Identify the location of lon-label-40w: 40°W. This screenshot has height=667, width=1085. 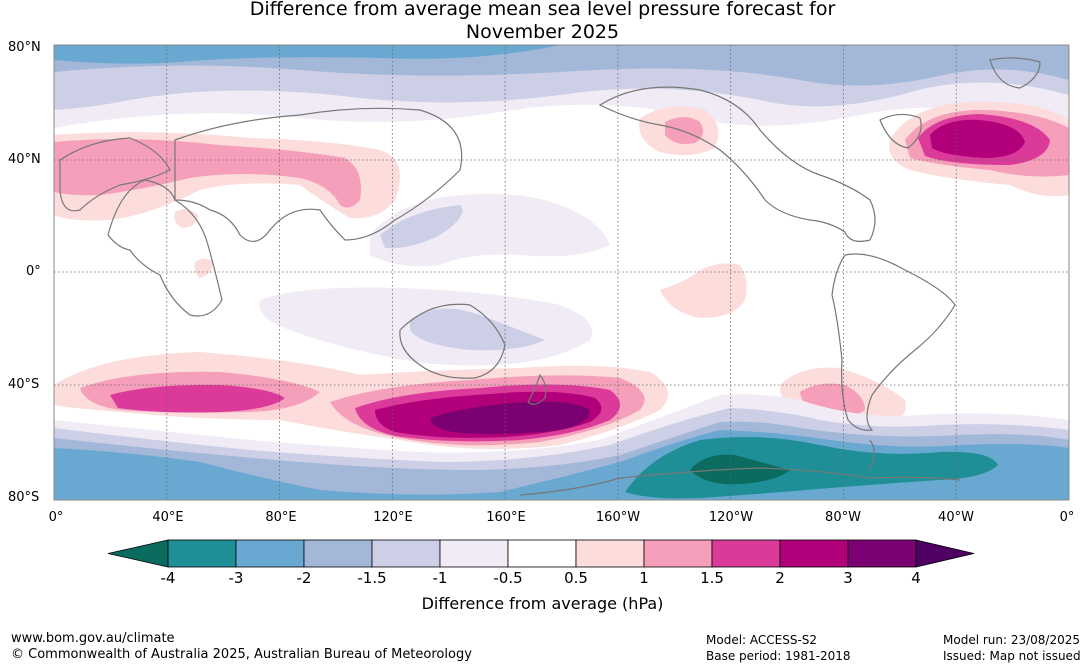
(956, 517).